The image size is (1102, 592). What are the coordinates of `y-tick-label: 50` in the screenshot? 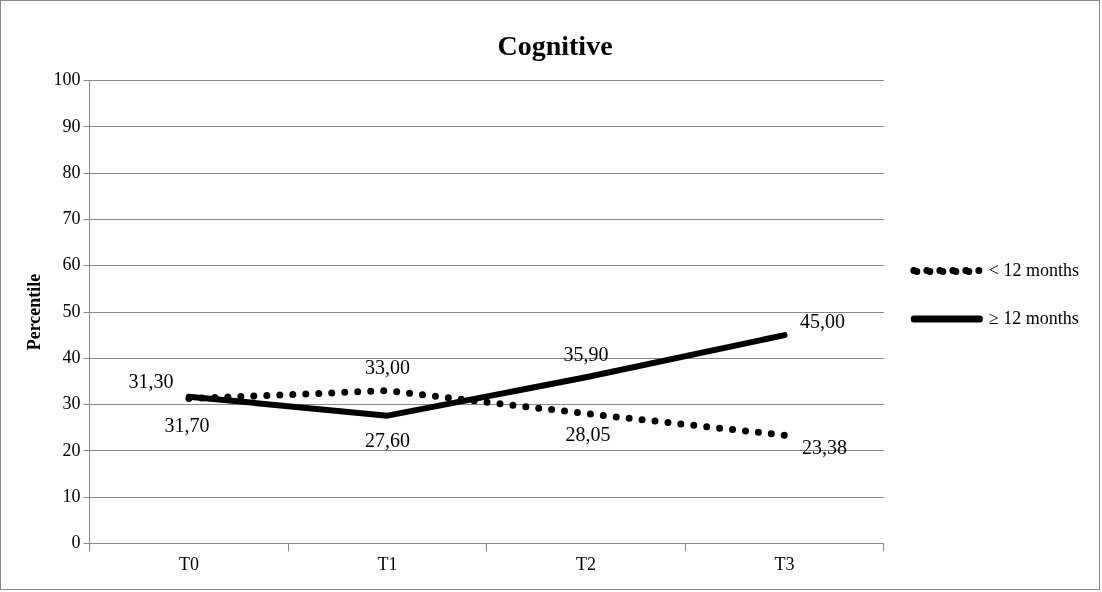 It's located at (71, 310).